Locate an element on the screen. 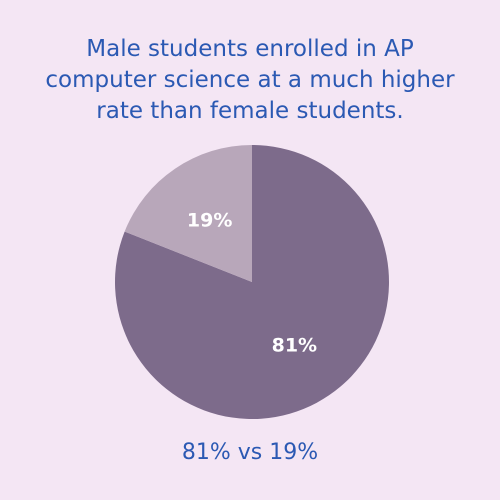 Image resolution: width=500 pixels, height=500 pixels. title-line-3: rate than female students. is located at coordinates (250, 111).